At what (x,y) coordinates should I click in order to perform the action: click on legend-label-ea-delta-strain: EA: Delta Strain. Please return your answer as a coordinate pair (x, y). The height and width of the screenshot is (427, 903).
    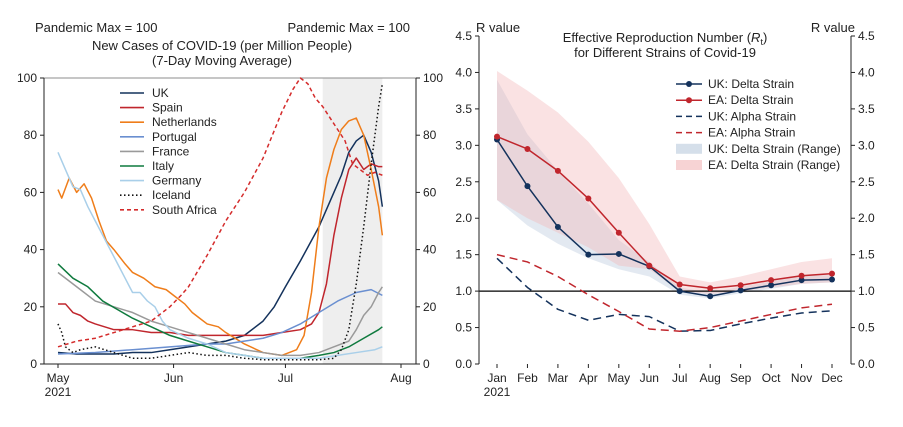
    Looking at the image, I should click on (750, 100).